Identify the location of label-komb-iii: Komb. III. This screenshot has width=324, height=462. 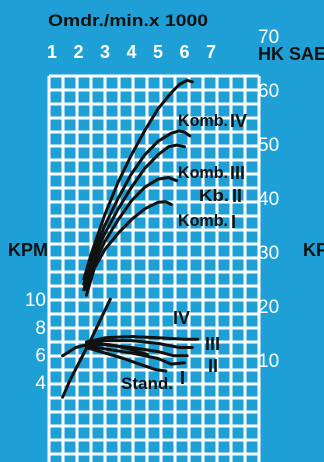
(211, 173).